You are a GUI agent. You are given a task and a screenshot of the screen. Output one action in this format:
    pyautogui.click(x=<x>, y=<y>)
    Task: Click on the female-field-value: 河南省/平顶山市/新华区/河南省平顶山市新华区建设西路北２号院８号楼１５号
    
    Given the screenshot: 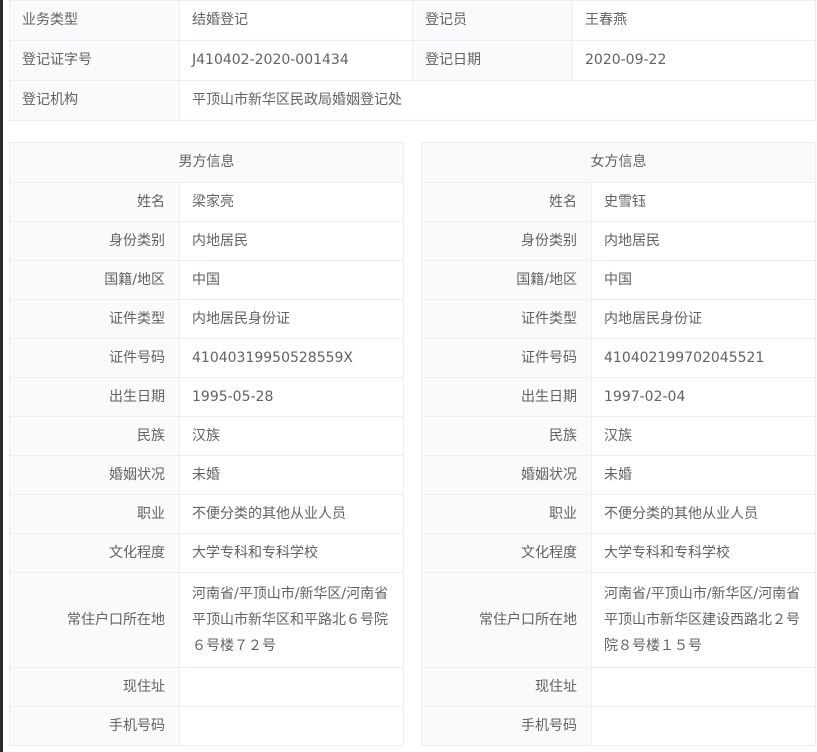 What is the action you would take?
    pyautogui.click(x=703, y=620)
    